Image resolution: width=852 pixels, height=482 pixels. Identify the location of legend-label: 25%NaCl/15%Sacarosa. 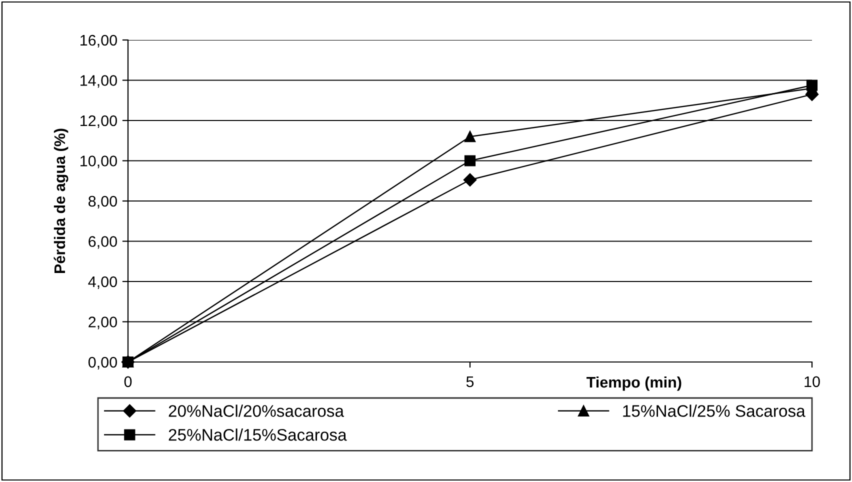
(257, 434).